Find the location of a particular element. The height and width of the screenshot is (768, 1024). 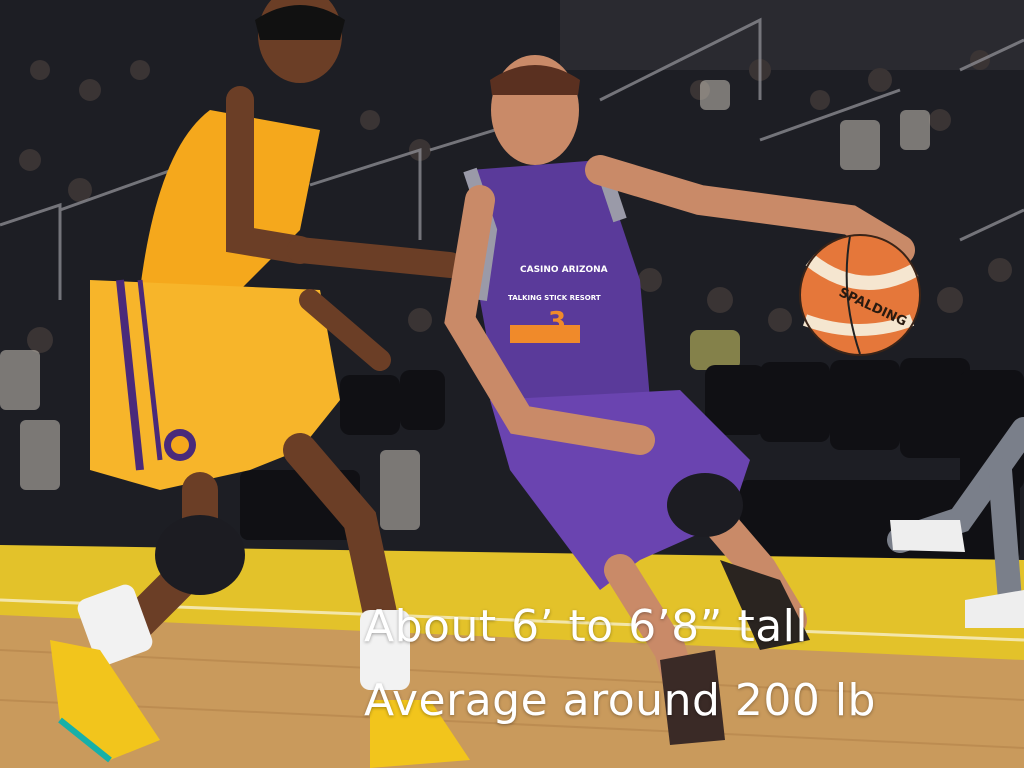

basketball: SPALDING is located at coordinates (860, 295).